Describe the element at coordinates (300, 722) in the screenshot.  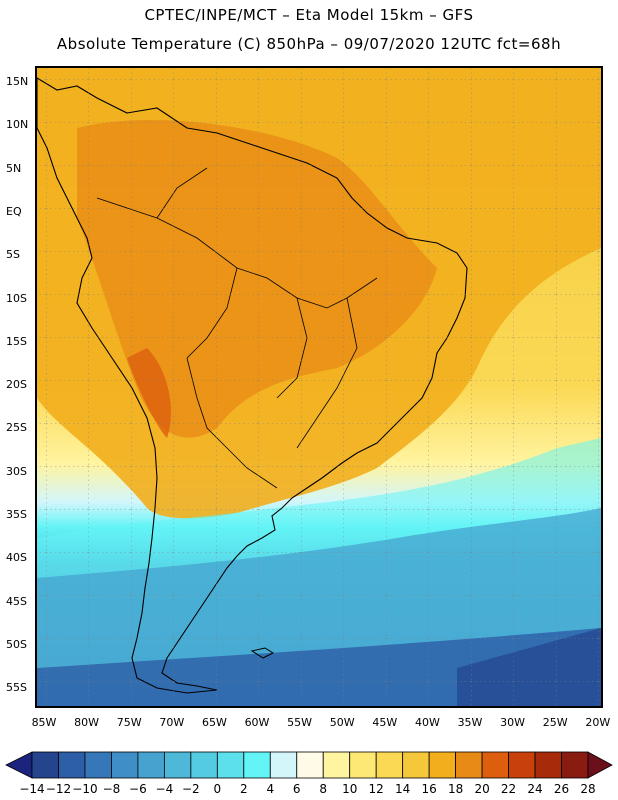
I see `lon-label: 55W` at that location.